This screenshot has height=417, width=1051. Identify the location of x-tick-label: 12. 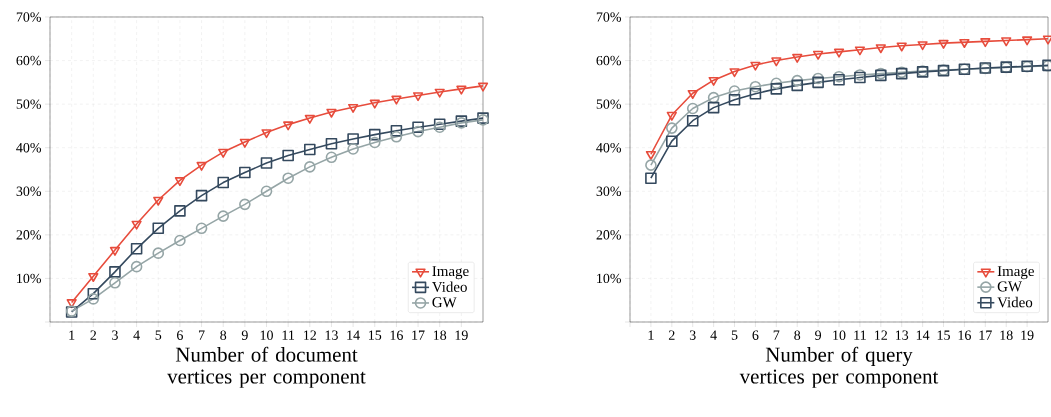
(881, 335).